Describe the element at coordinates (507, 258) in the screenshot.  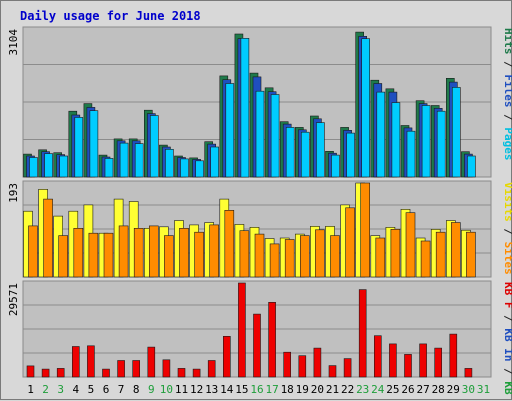
I see `legend-entry: Sites` at that location.